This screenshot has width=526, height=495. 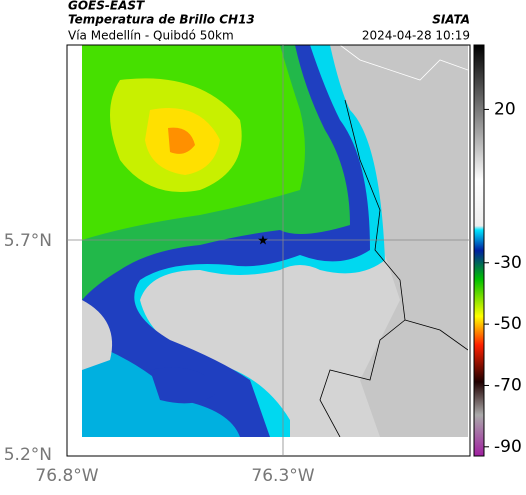 What do you see at coordinates (451, 20) in the screenshot?
I see `org: SIATA` at bounding box center [451, 20].